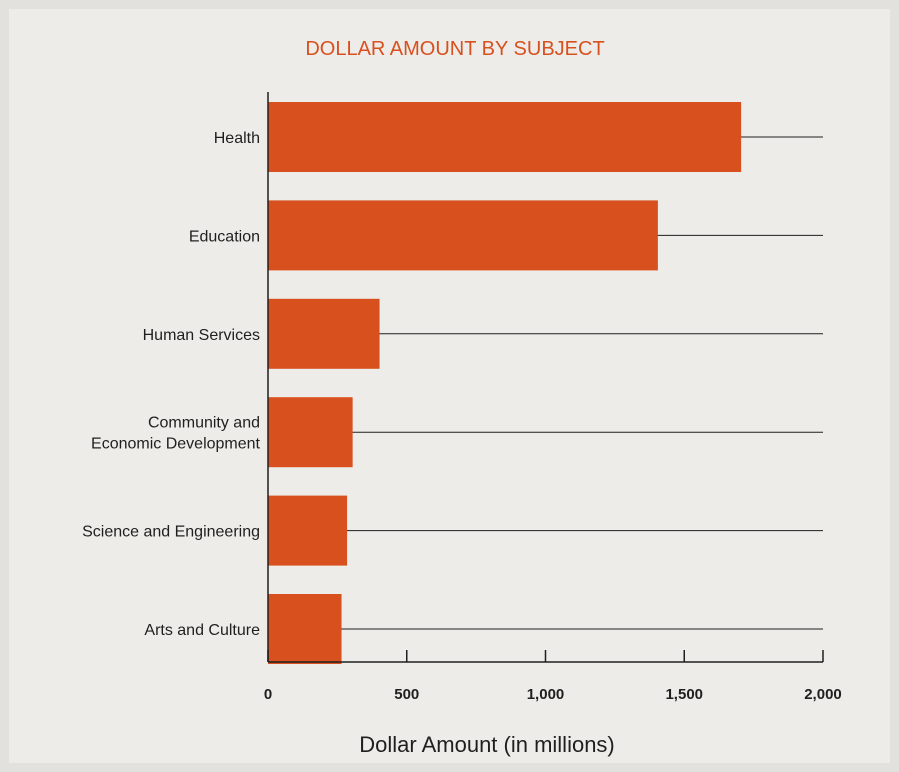 The height and width of the screenshot is (772, 899). What do you see at coordinates (237, 138) in the screenshot?
I see `category-label: Health` at bounding box center [237, 138].